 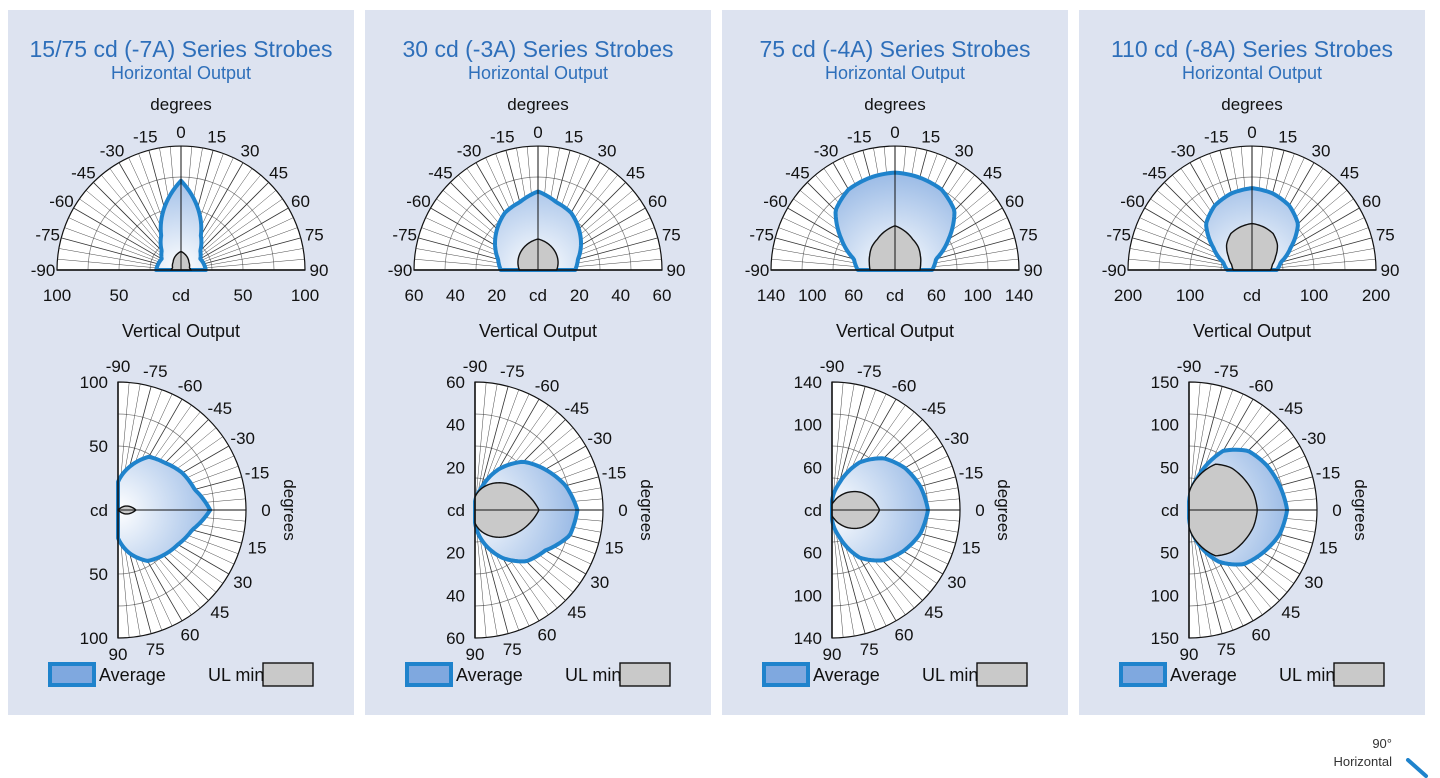 What do you see at coordinates (599, 582) in the screenshot?
I see `vertical-angle-tick-label: 30` at bounding box center [599, 582].